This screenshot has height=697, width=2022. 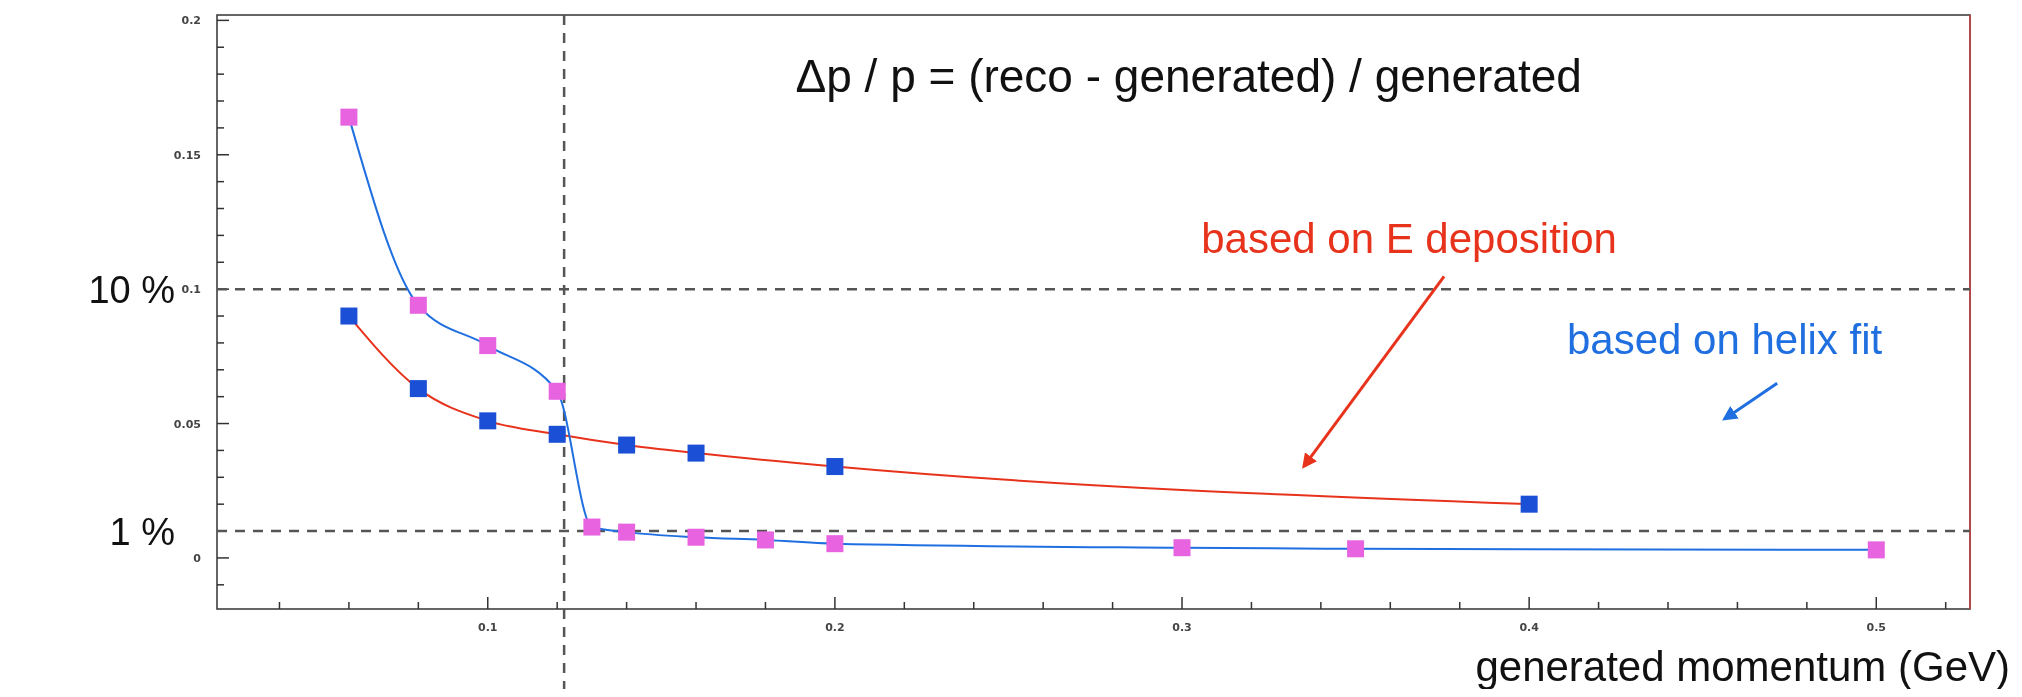 I want to click on y-tick-label: 0.2, so click(x=191, y=21).